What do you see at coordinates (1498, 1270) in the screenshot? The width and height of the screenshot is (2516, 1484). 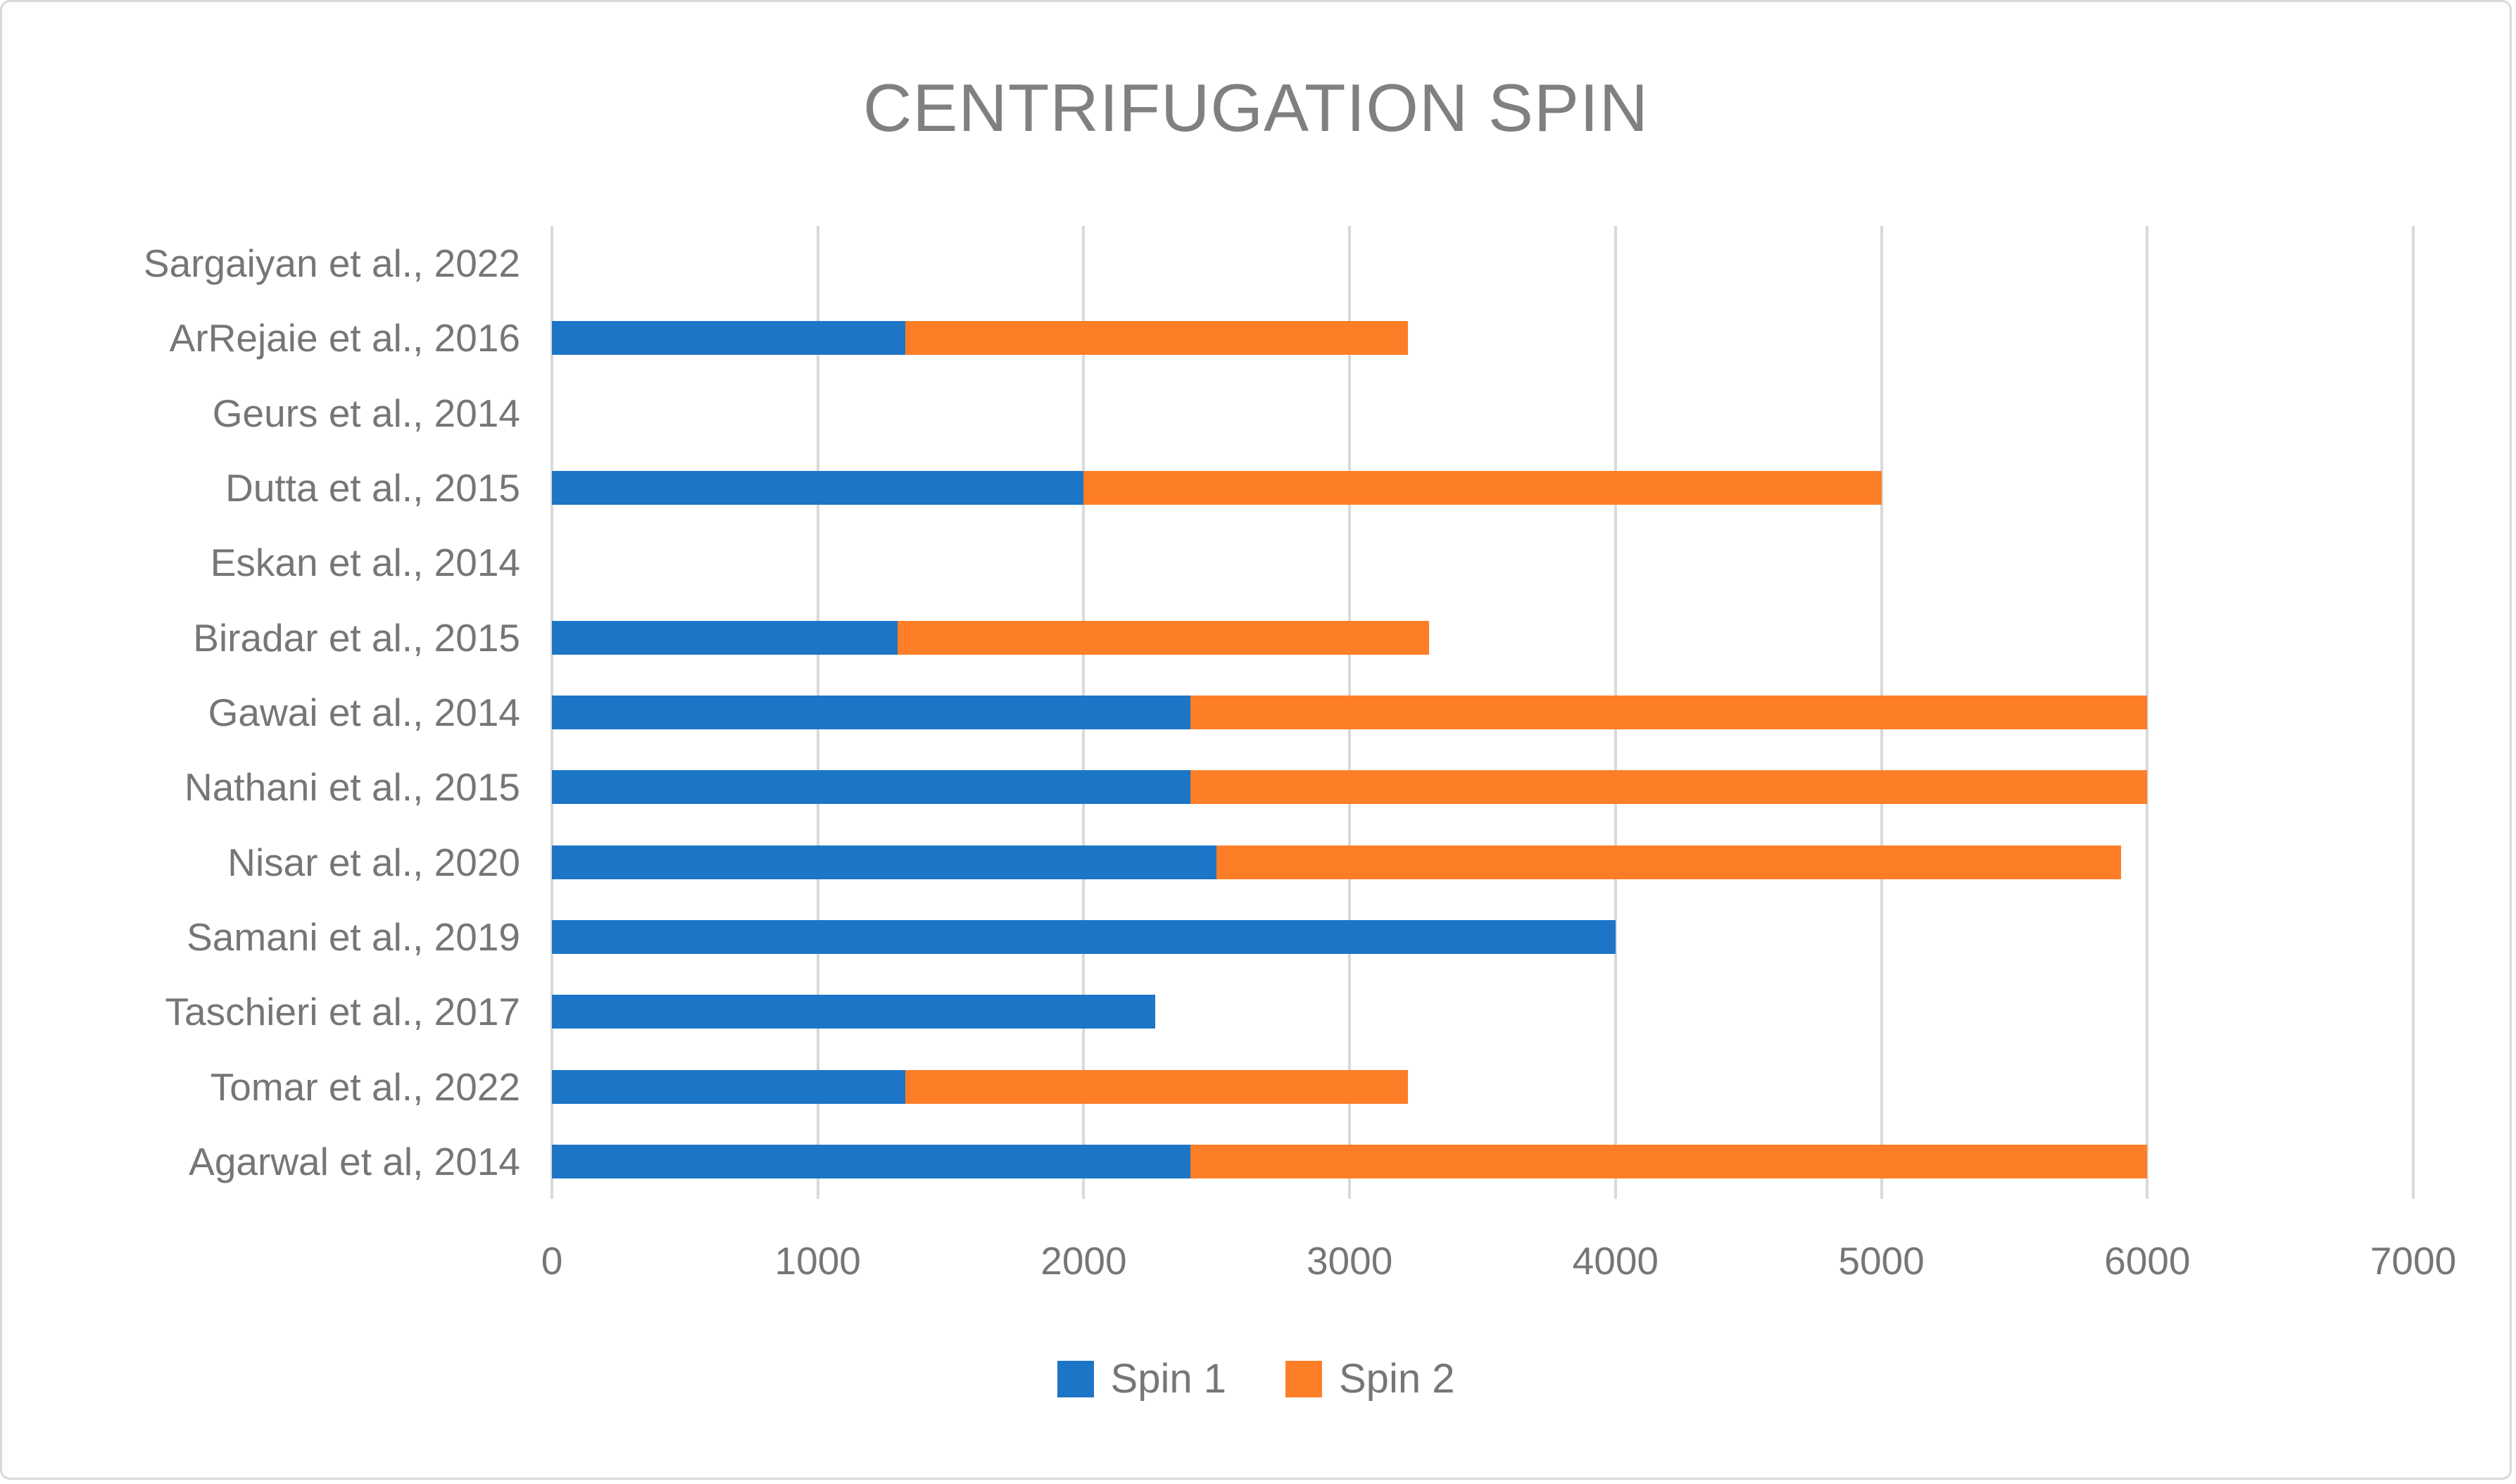 I see `x-axis: 0 1000 2000 3000 4000 5000 6000 7000` at bounding box center [1498, 1270].